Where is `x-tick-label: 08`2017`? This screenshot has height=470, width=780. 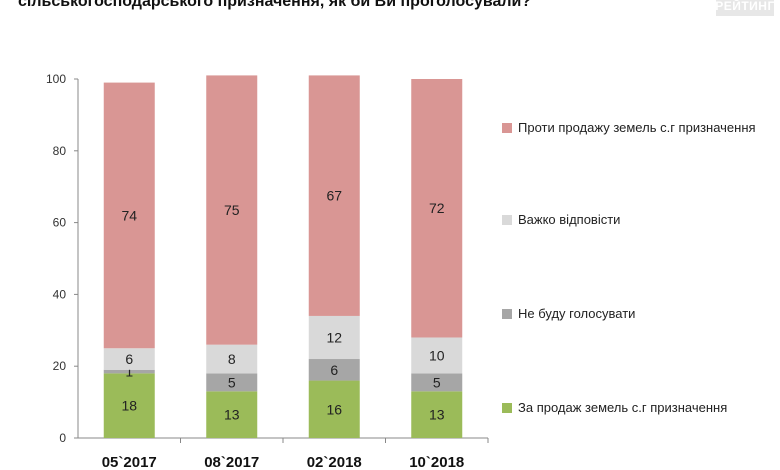
x-tick-label: 08`2017 is located at coordinates (231, 462).